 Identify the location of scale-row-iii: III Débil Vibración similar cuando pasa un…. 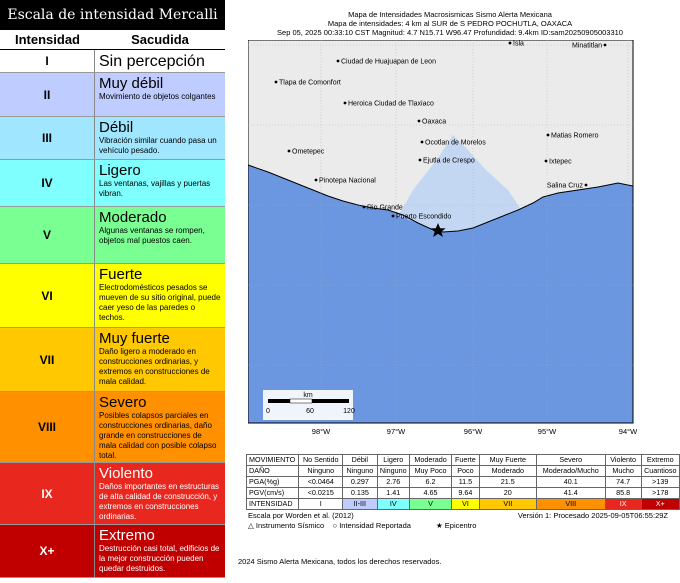
(112, 138).